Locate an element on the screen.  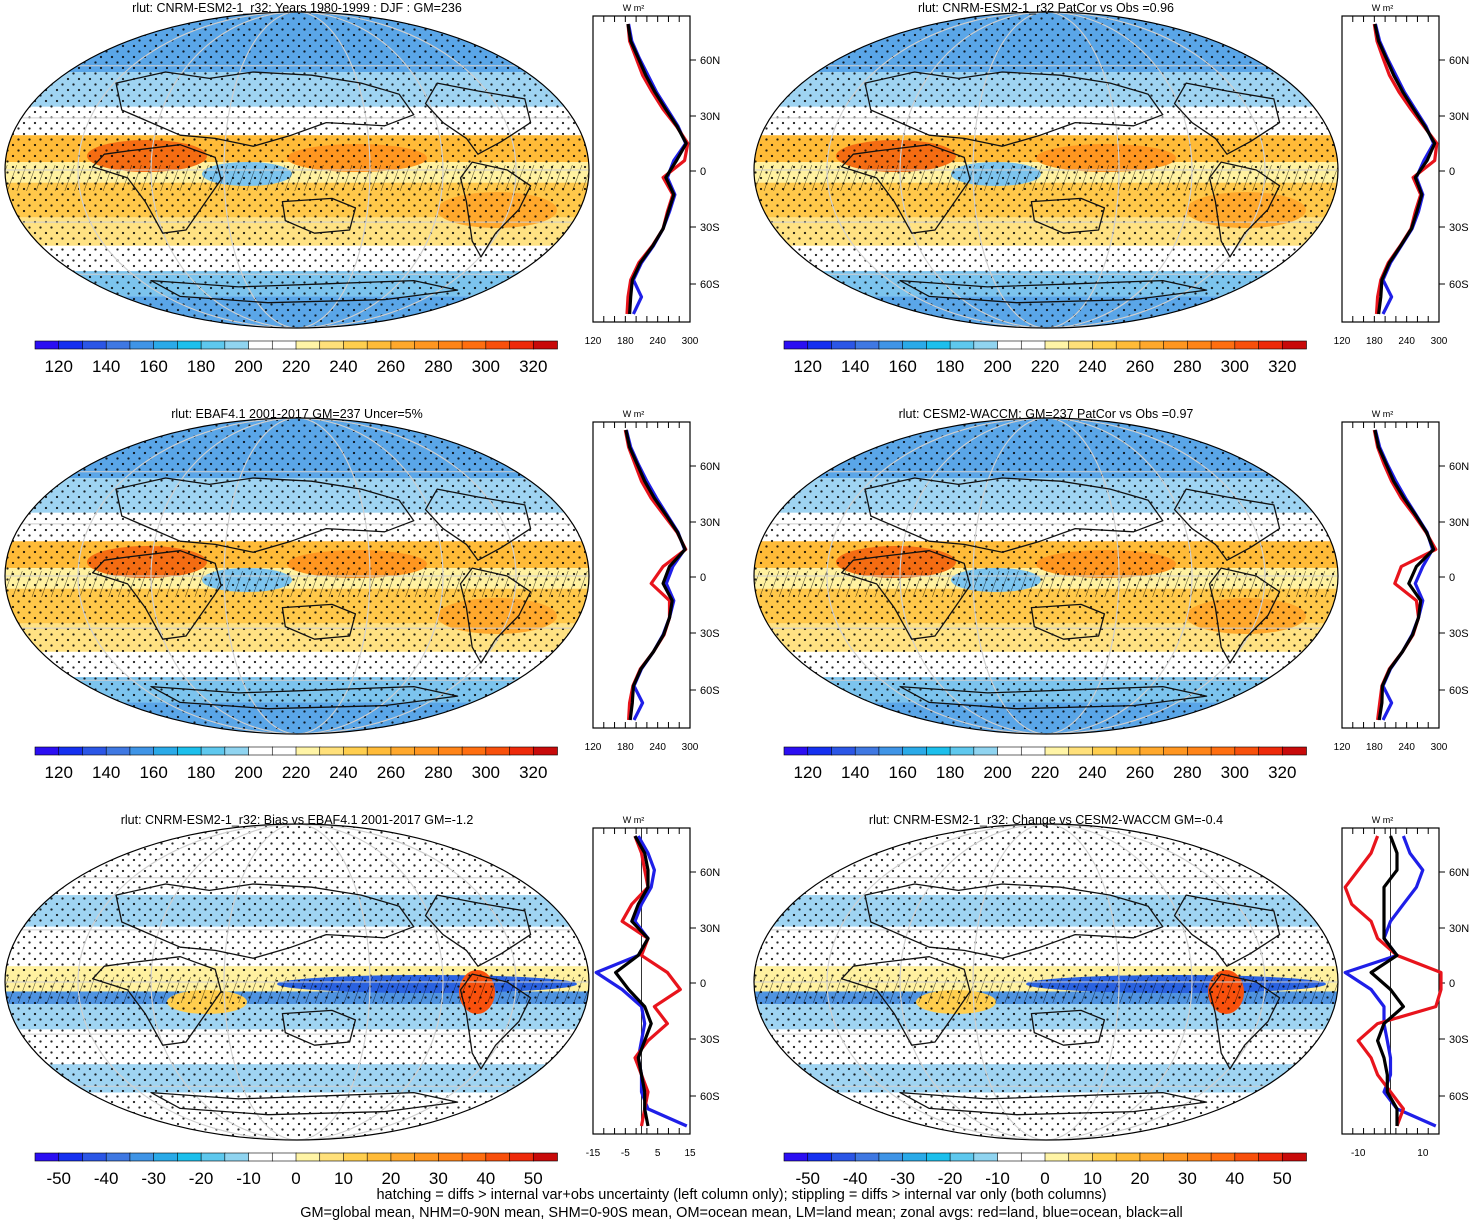
colorbar-label: 50 is located at coordinates (1282, 1178).